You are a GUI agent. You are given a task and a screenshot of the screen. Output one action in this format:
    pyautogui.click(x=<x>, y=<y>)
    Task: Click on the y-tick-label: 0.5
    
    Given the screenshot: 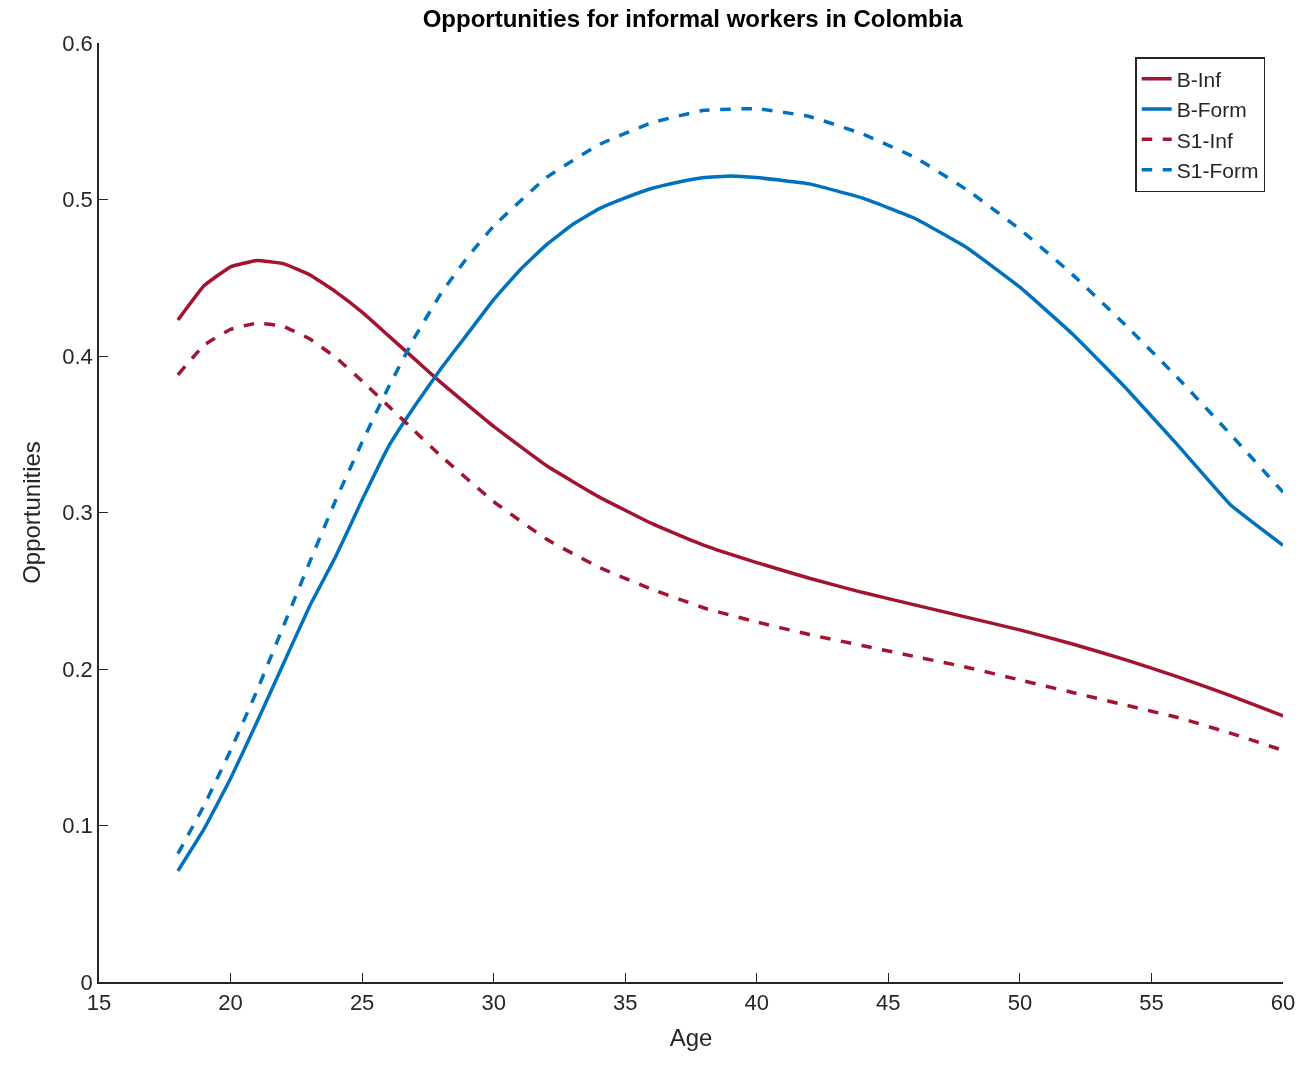 What is the action you would take?
    pyautogui.click(x=77, y=200)
    